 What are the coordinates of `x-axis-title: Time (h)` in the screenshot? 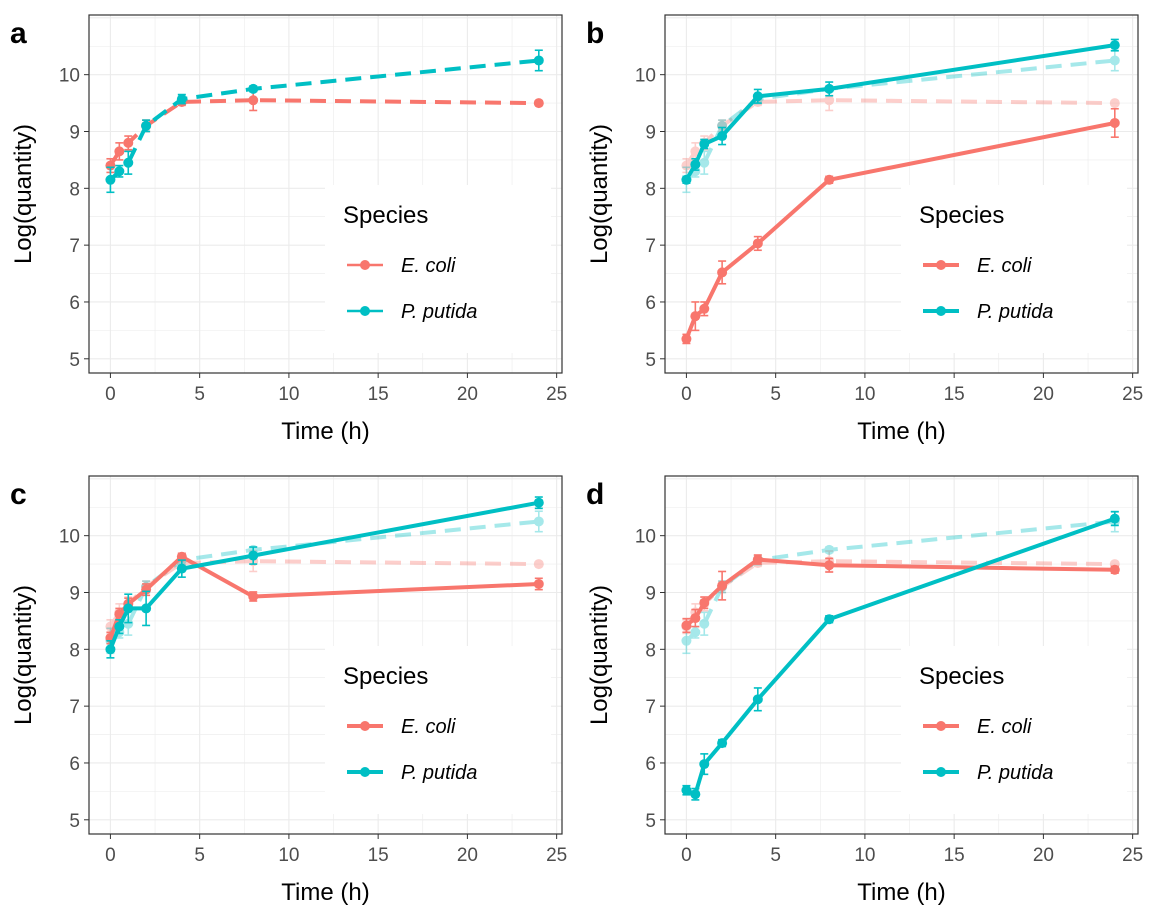 It's located at (901, 892).